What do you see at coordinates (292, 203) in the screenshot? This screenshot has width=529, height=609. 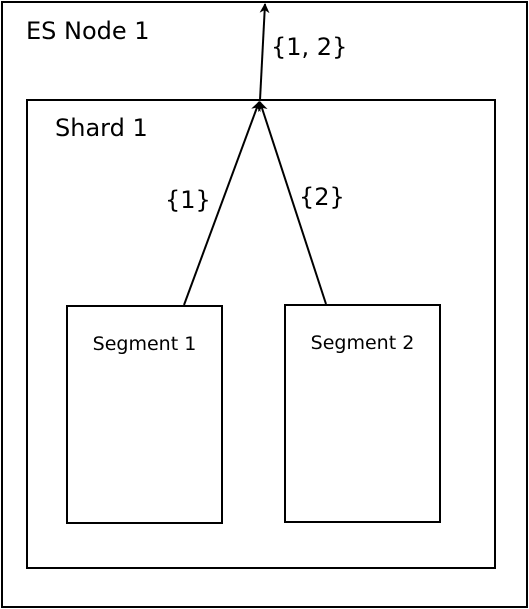 I see `arrow-segment-2-to-shard` at bounding box center [292, 203].